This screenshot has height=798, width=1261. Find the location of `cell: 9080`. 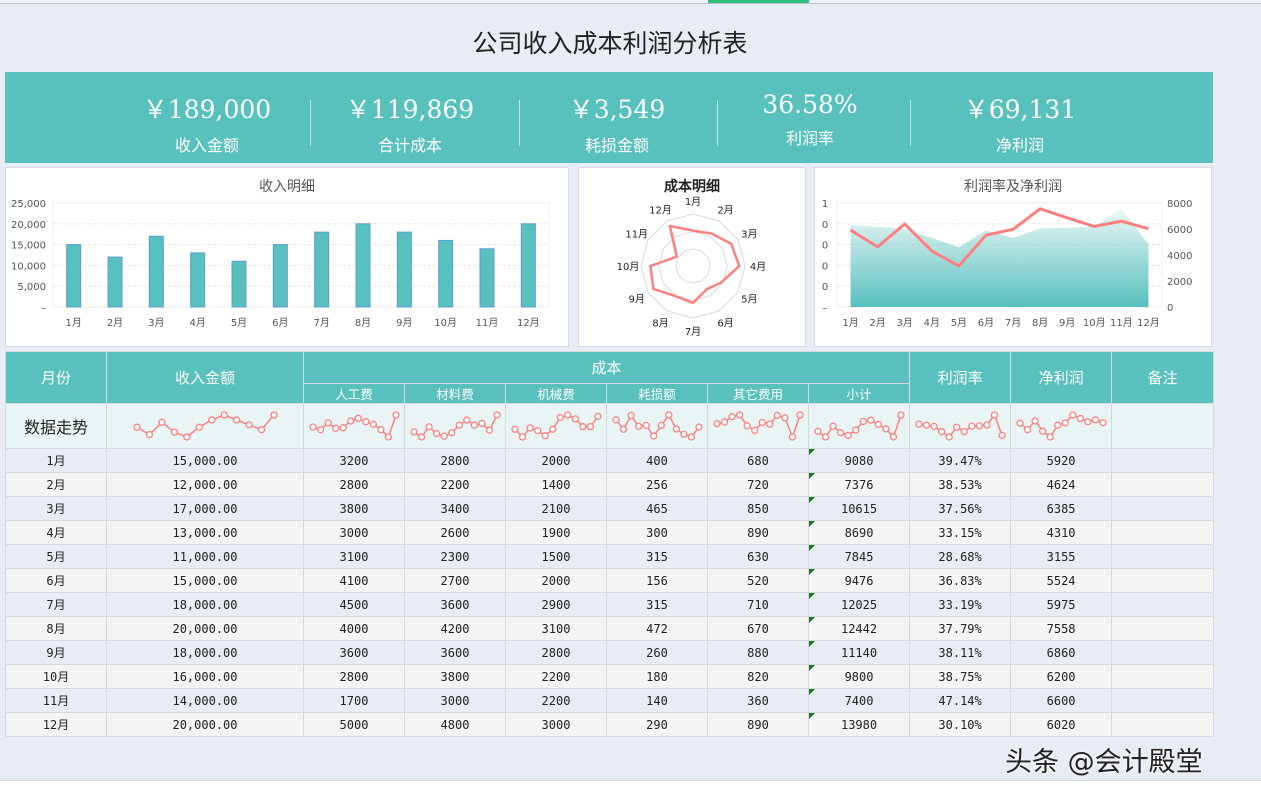

cell: 9080 is located at coordinates (859, 460).